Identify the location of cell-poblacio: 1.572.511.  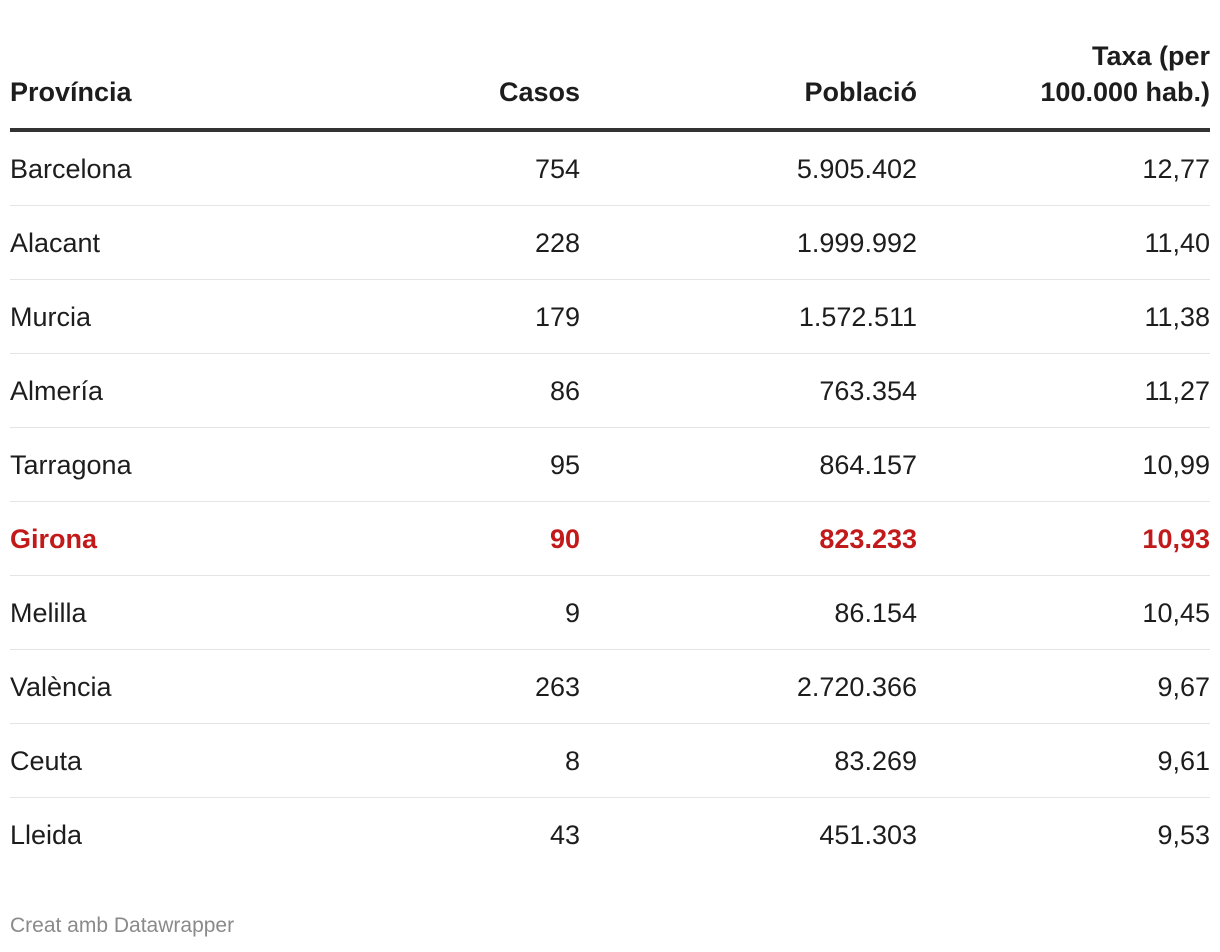
(857, 316).